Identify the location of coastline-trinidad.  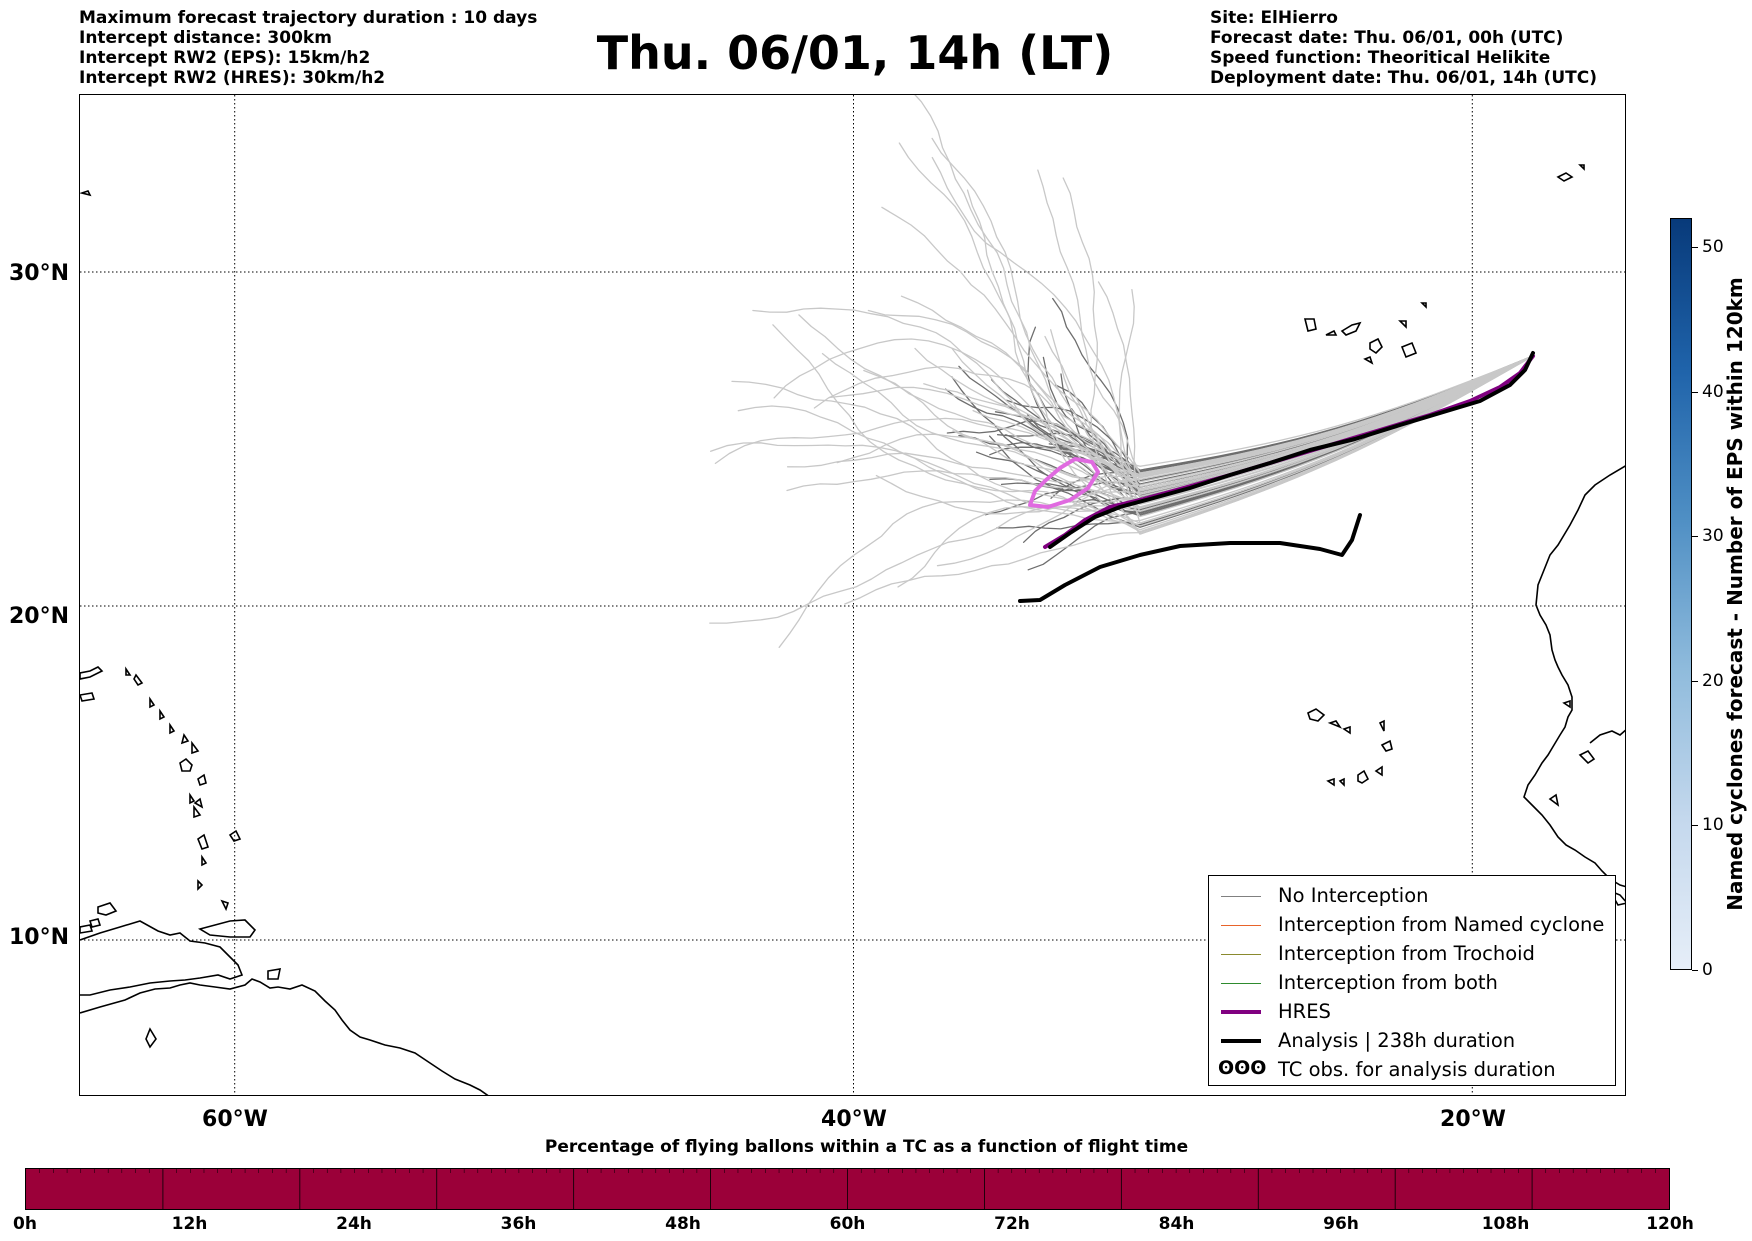
(274, 974).